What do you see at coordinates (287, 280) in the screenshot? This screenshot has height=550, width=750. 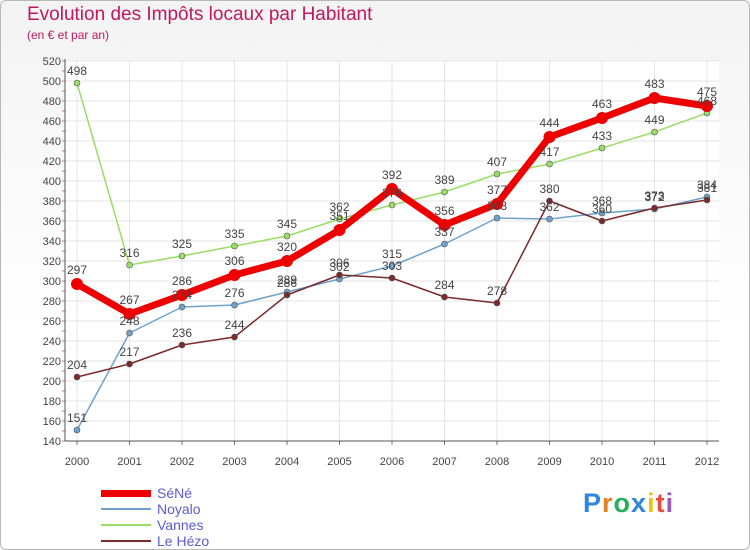 I see `data-label-noyalo: 289` at bounding box center [287, 280].